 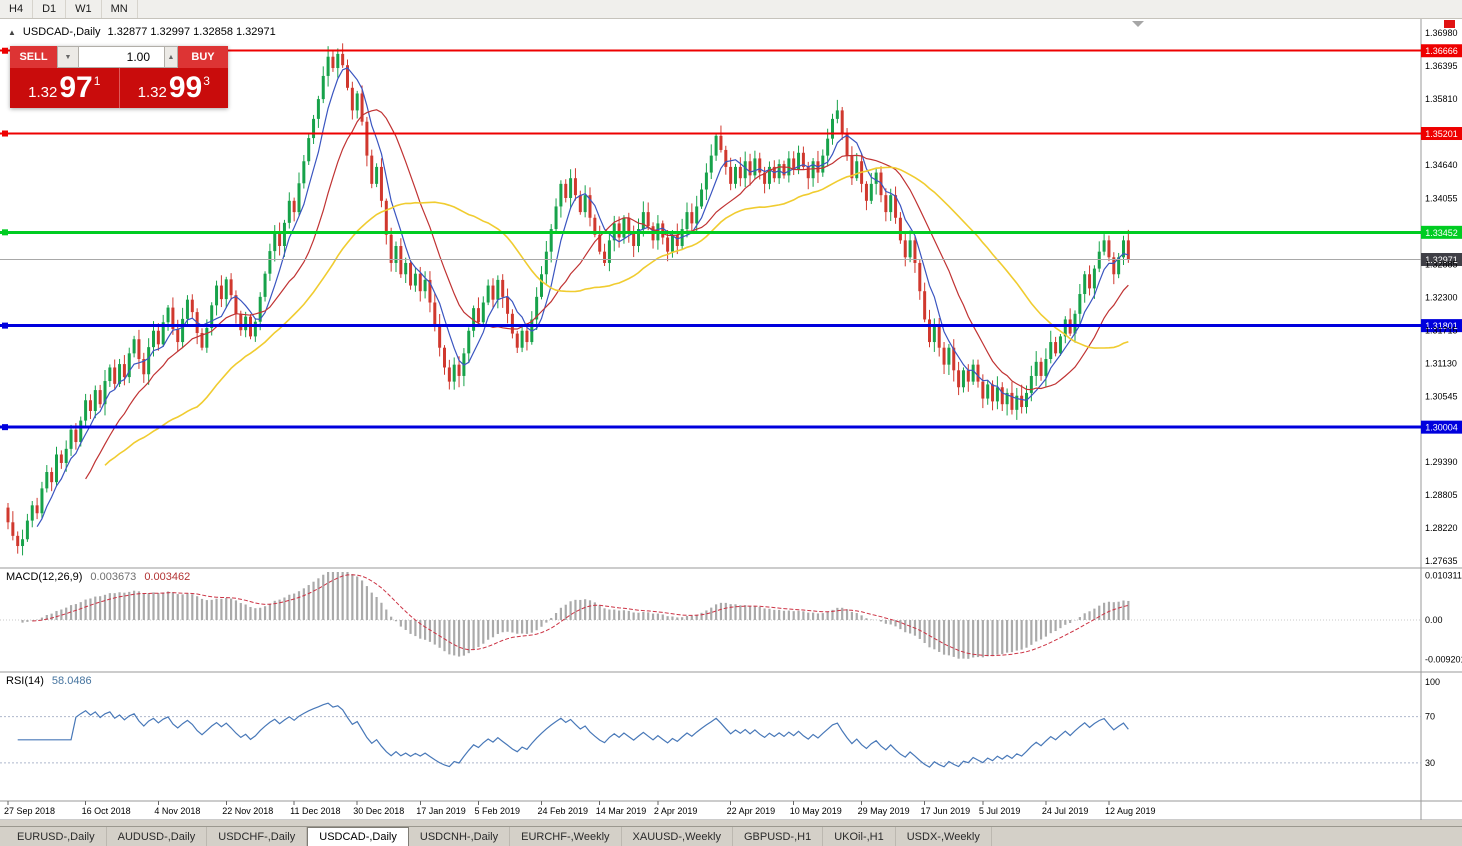 I want to click on svg-text: 12 Aug 2019, so click(x=1130, y=811).